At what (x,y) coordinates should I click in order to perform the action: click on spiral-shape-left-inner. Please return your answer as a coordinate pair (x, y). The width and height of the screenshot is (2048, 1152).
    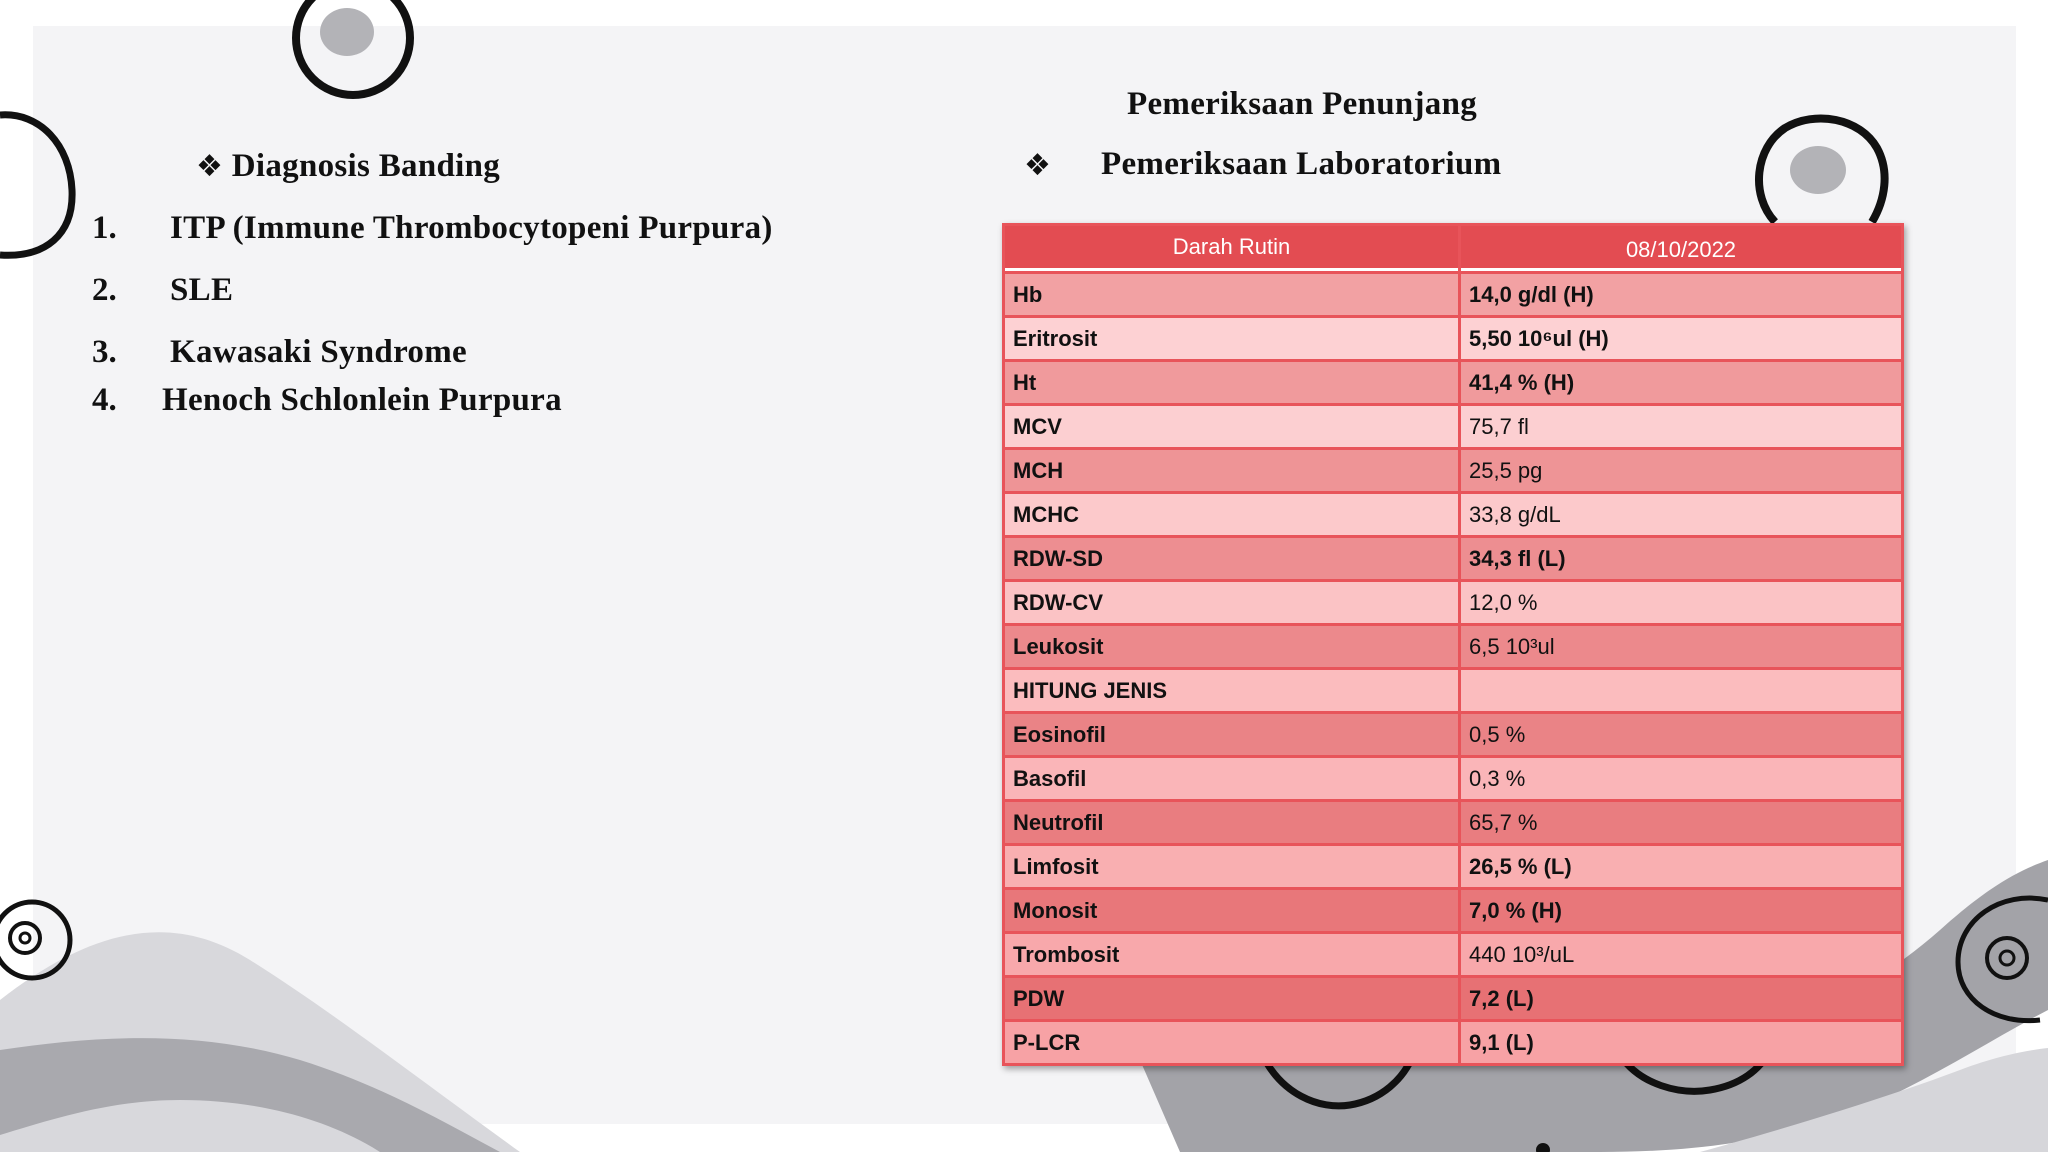
    Looking at the image, I should click on (25, 938).